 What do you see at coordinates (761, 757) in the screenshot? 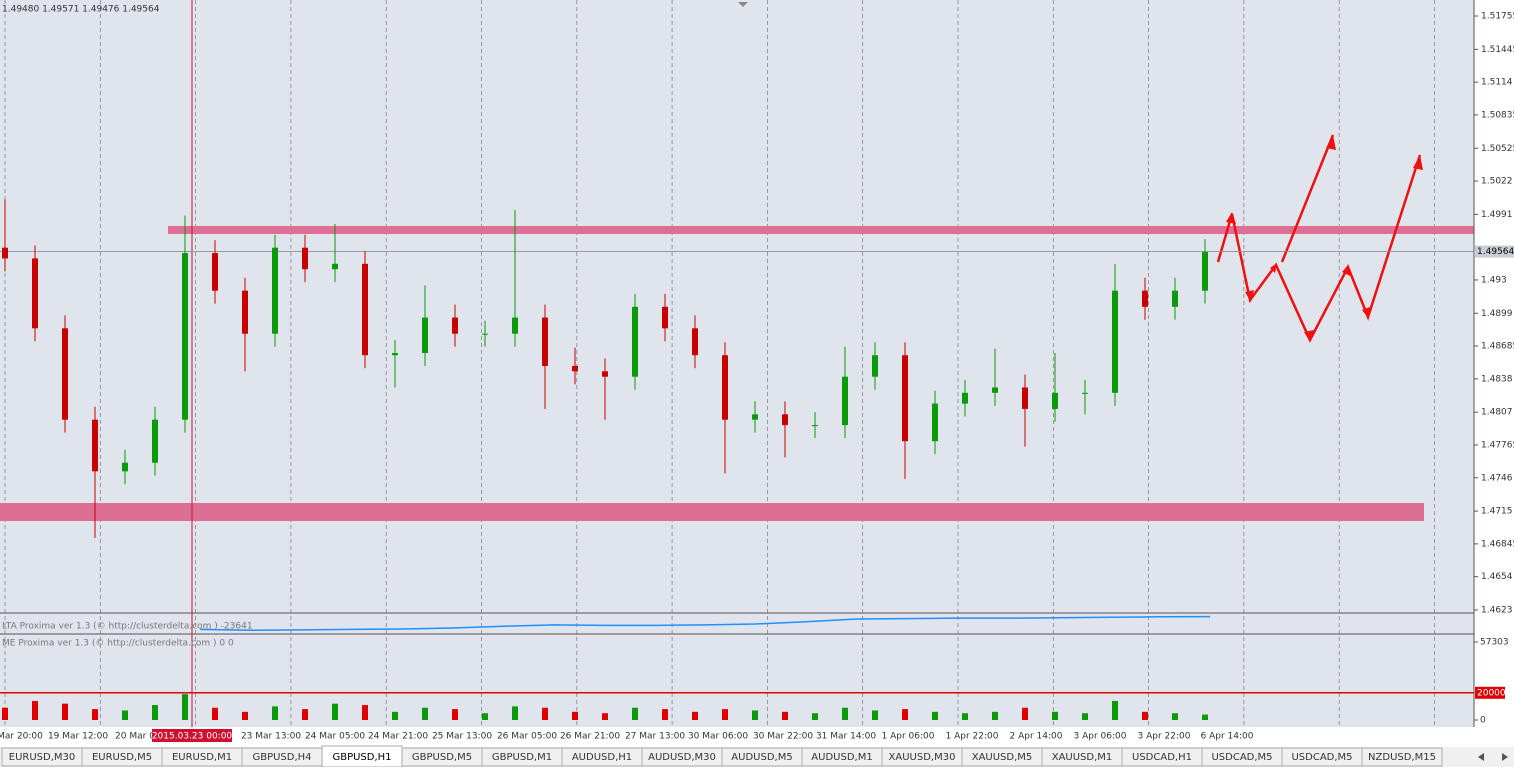
I see `tab-label: AUDUSD,M5` at bounding box center [761, 757].